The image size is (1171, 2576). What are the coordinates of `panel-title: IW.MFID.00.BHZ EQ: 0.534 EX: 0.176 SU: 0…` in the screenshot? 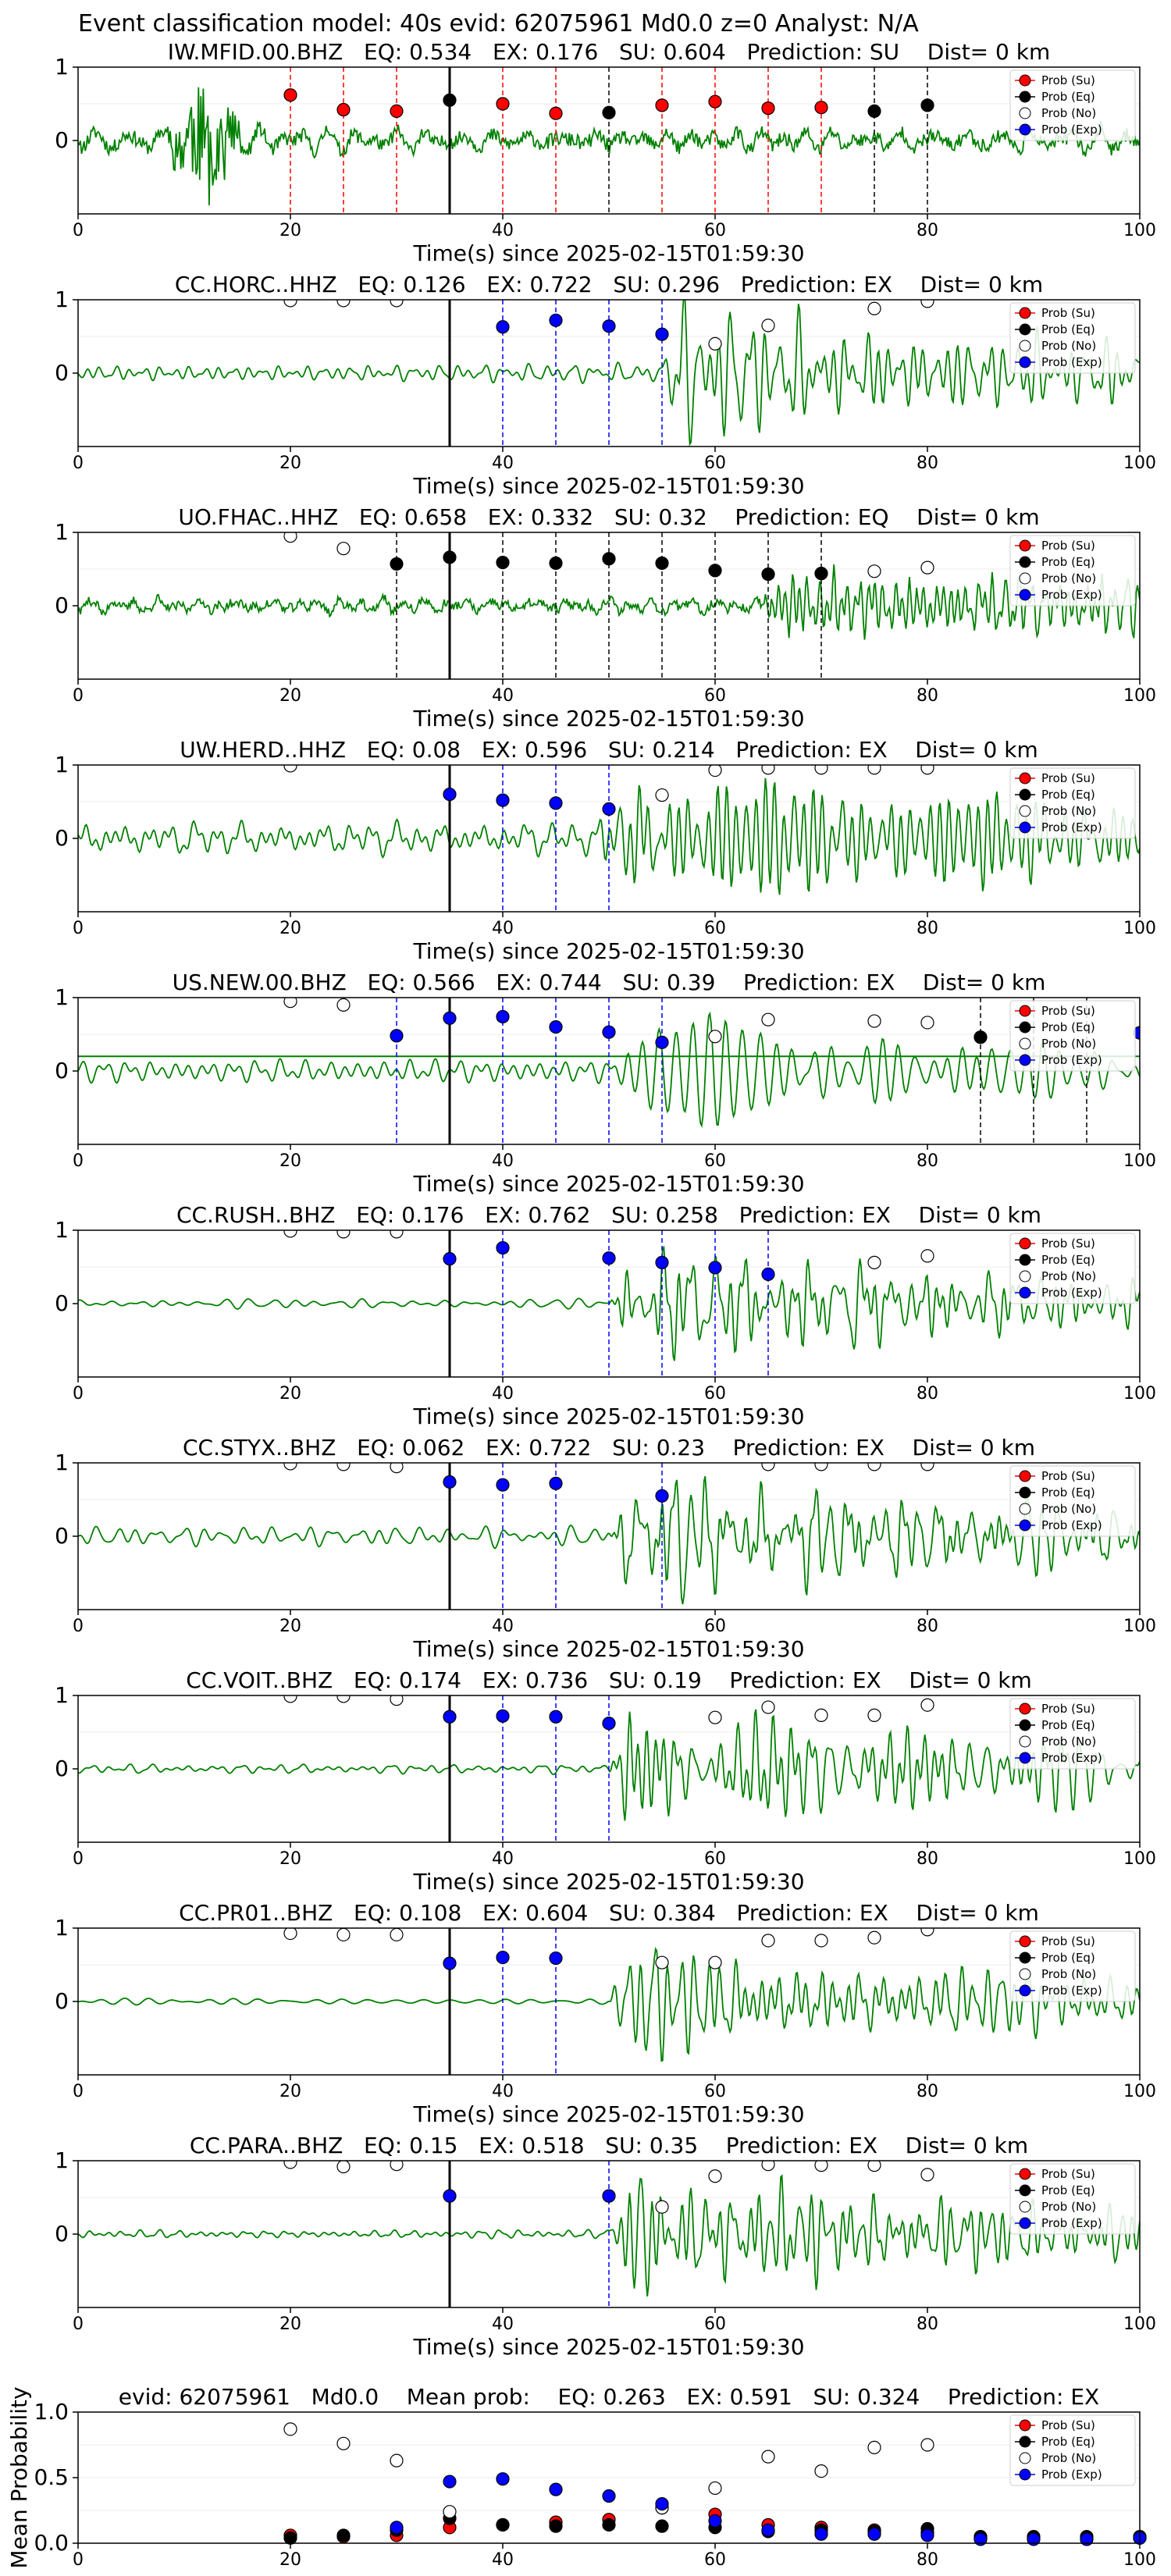 It's located at (609, 52).